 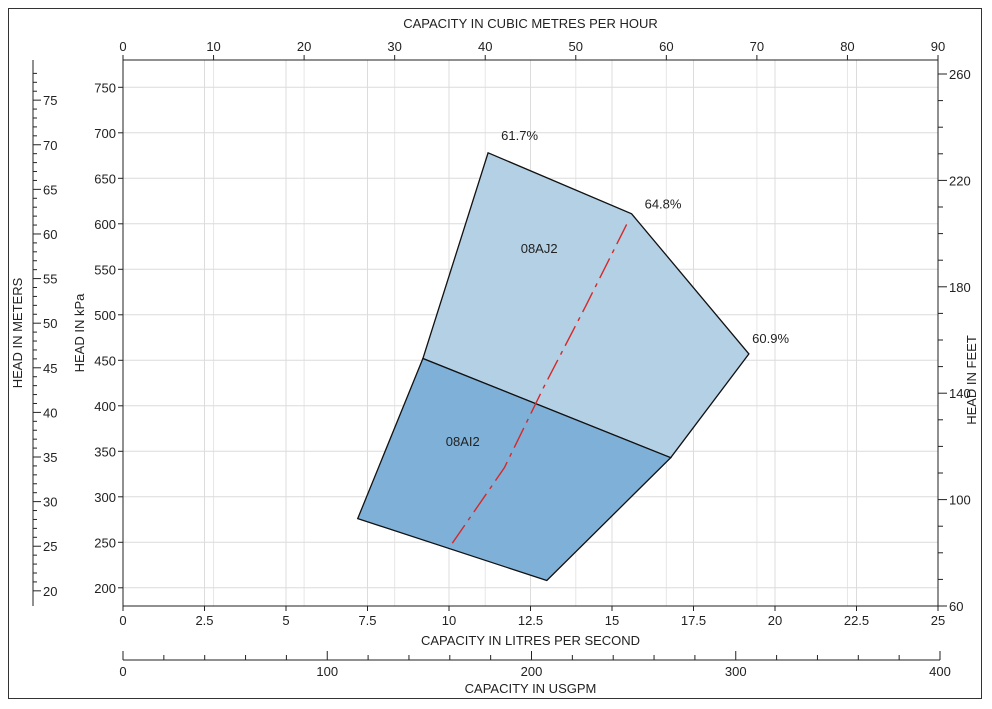 What do you see at coordinates (327, 671) in the screenshot?
I see `usgpm-tick-label-1: 100` at bounding box center [327, 671].